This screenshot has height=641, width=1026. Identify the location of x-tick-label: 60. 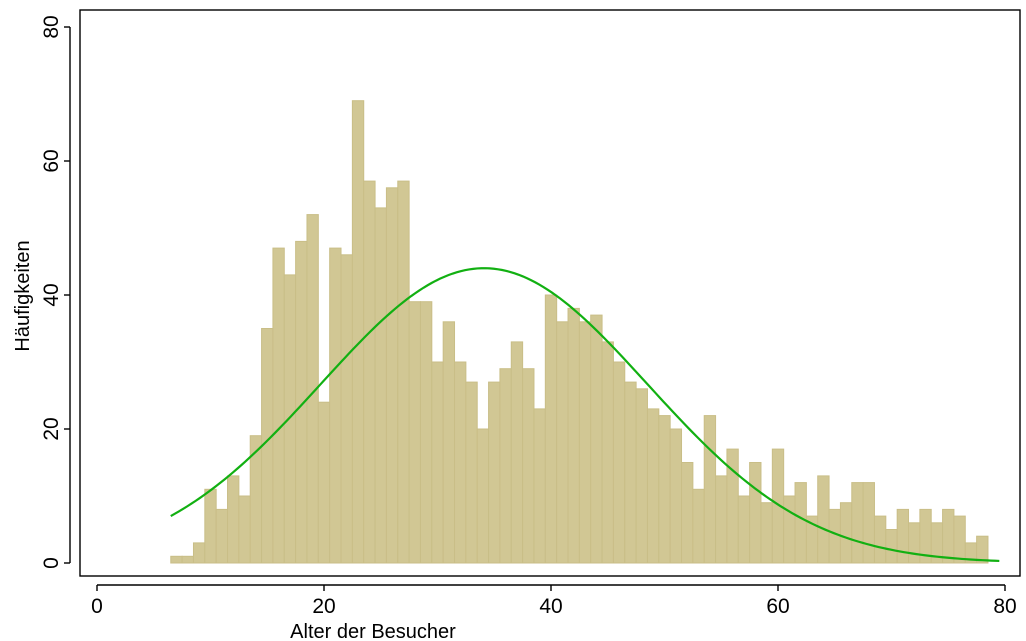
(777, 606).